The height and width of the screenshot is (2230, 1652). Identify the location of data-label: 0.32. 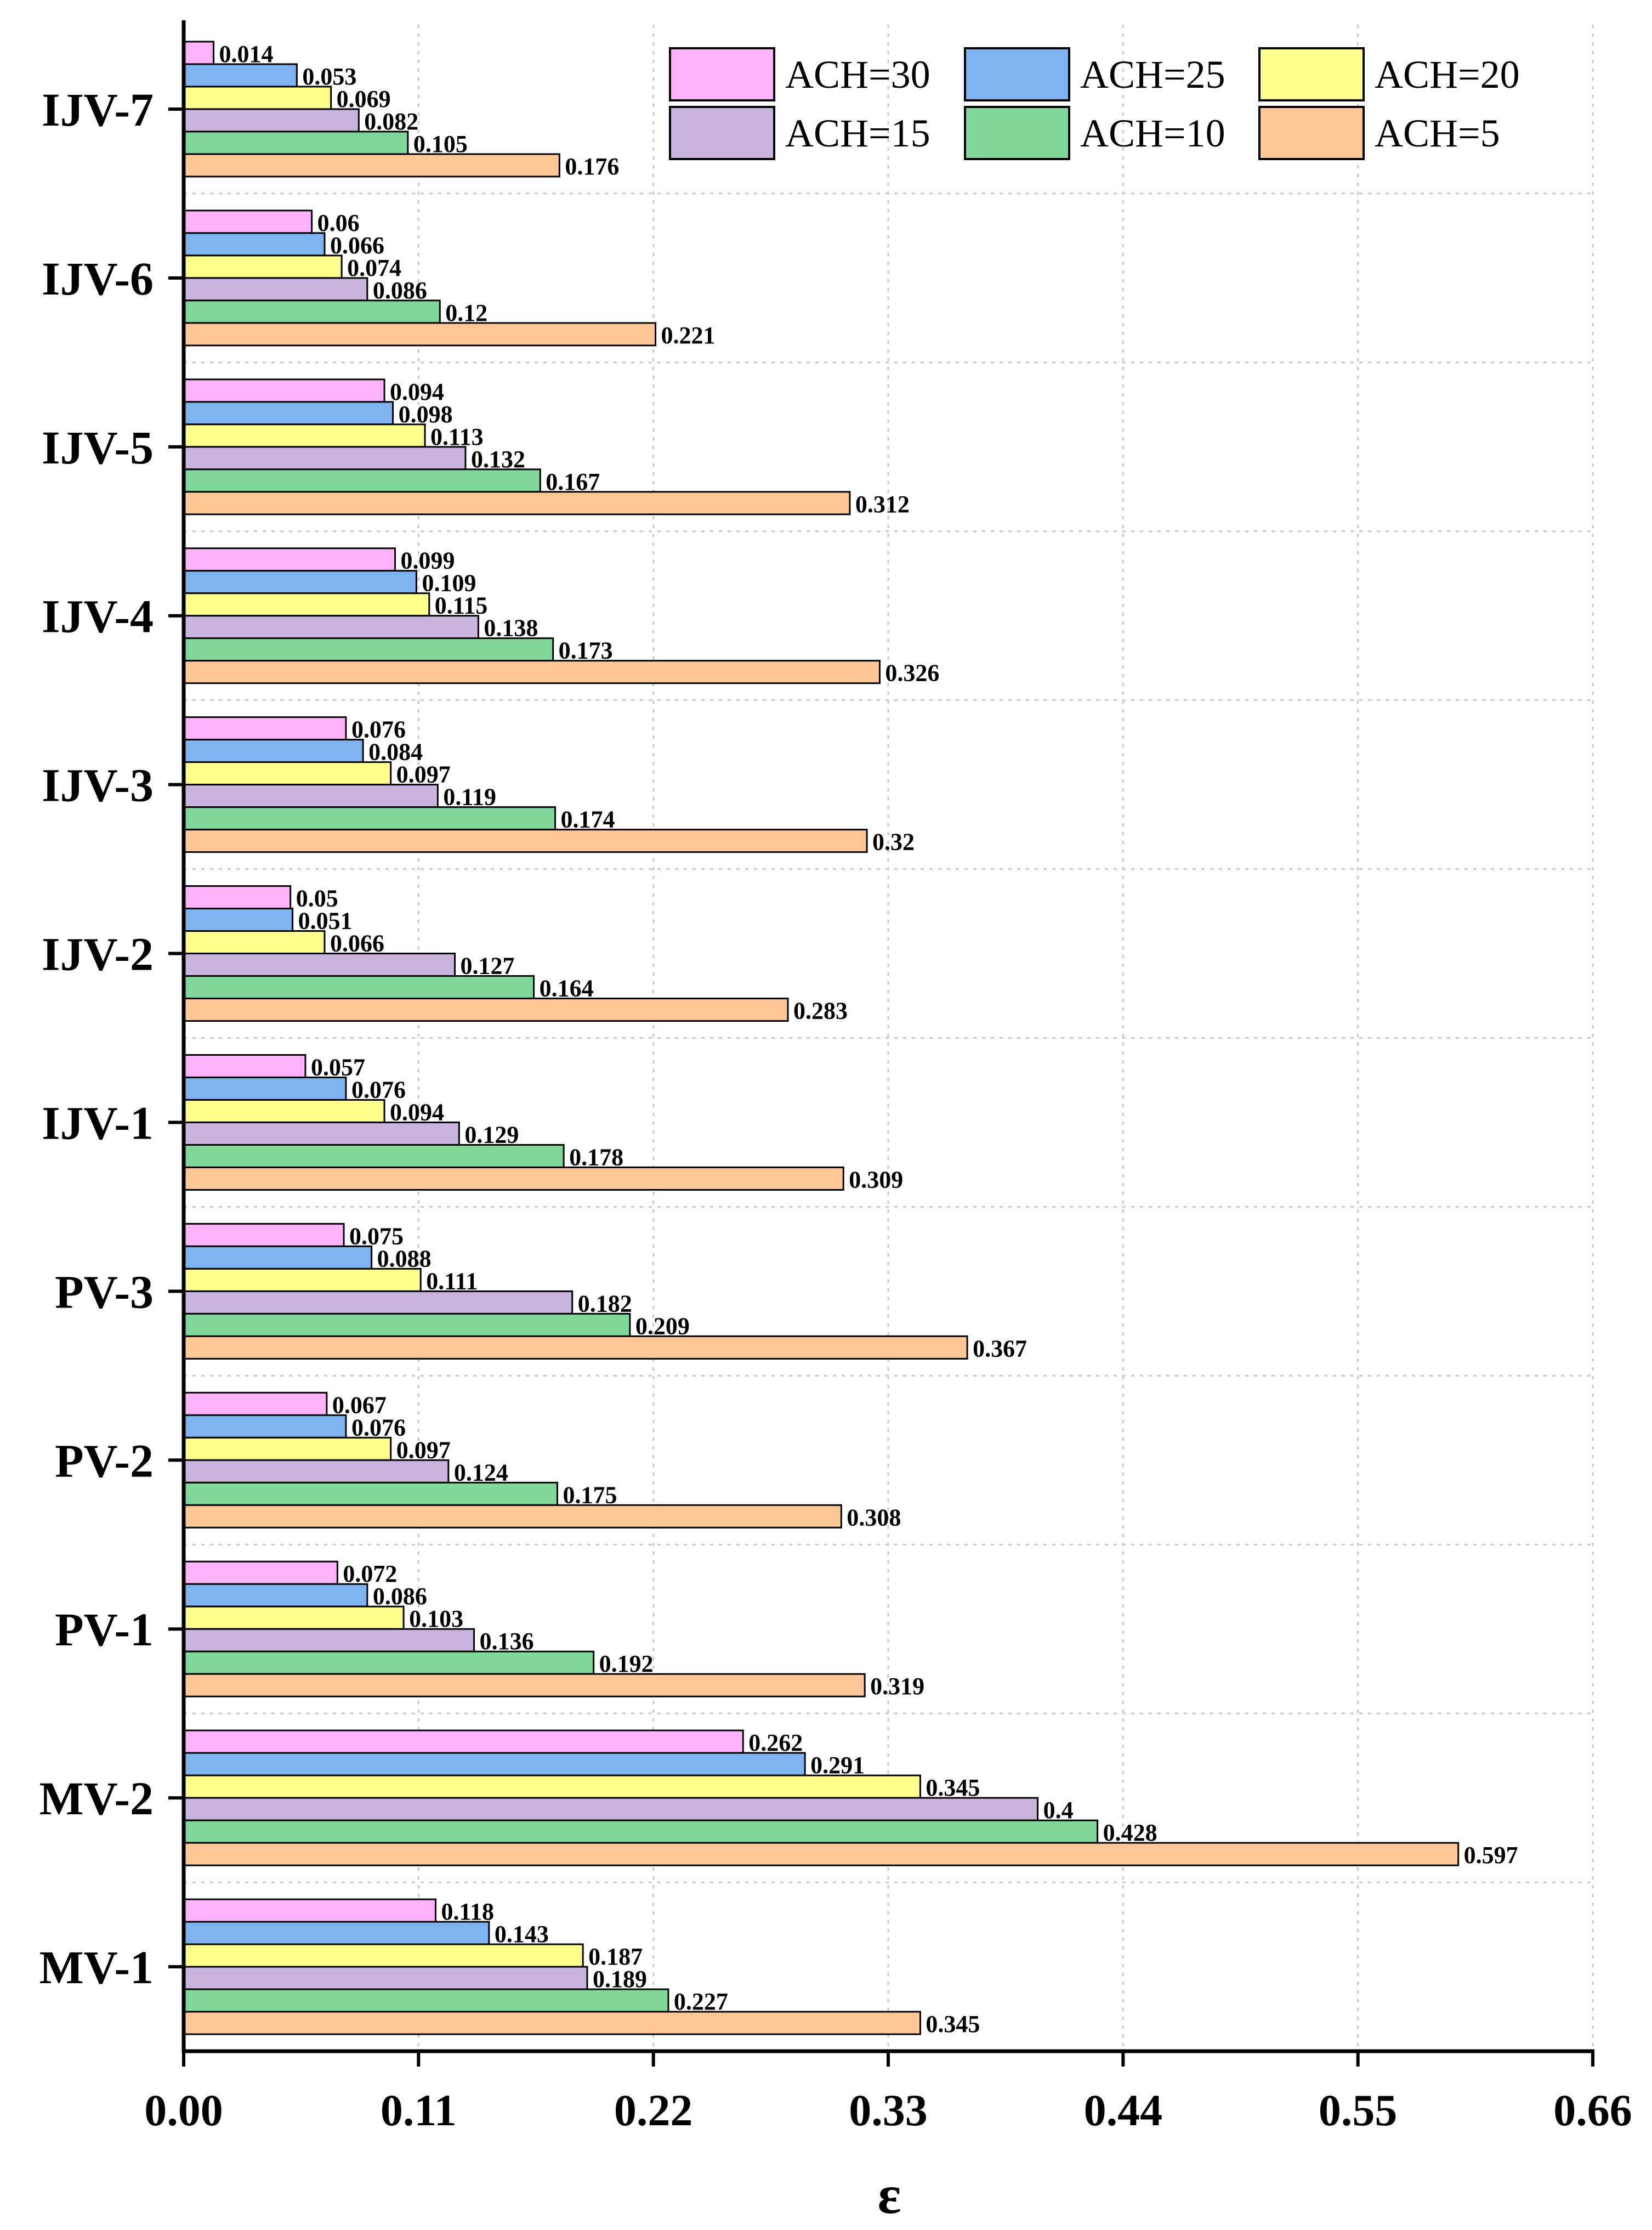
(893, 843).